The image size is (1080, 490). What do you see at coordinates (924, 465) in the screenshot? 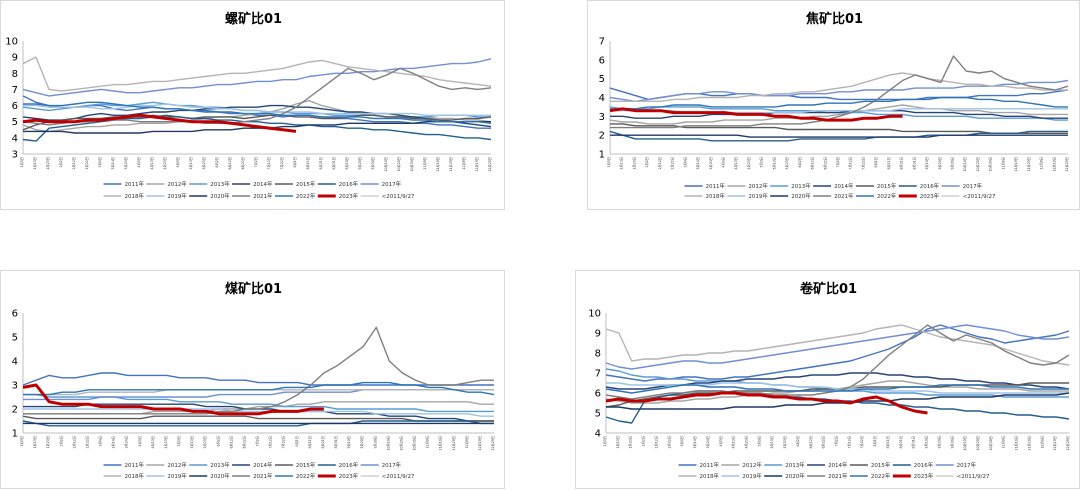
I see `legend-label: 2016年` at bounding box center [924, 465].